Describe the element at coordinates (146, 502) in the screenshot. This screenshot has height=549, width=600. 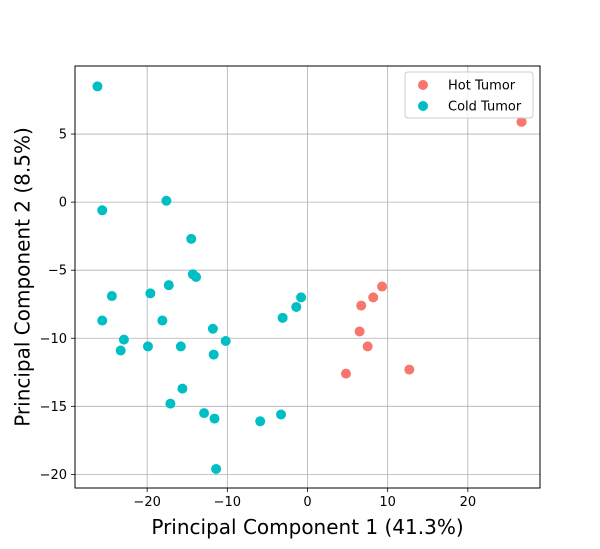
I see `x-tick-label: −20` at that location.